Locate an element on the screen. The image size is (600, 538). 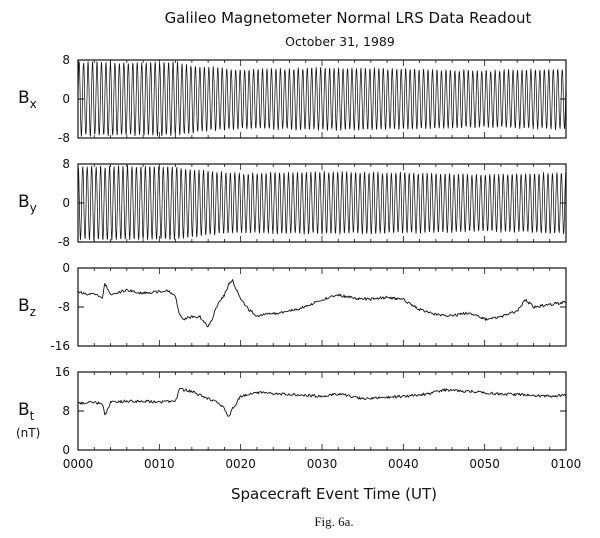
series-line-bz is located at coordinates (322, 303).